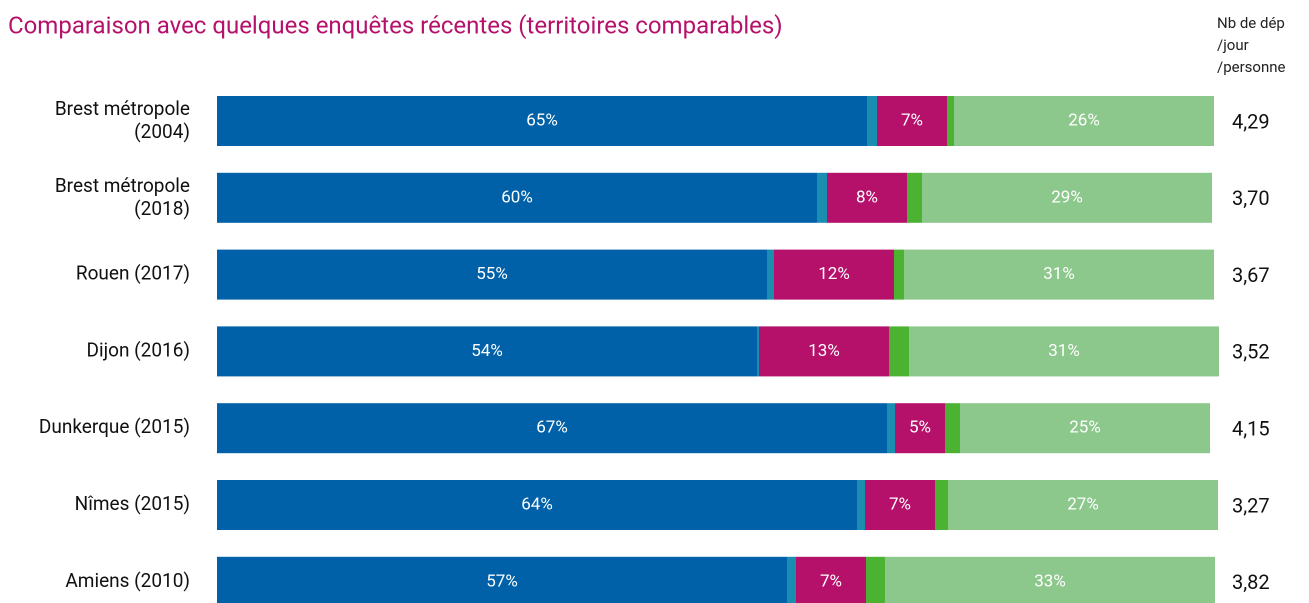 The width and height of the screenshot is (1309, 603). Describe the element at coordinates (138, 349) in the screenshot. I see `category-label: Dijon (2016)` at that location.